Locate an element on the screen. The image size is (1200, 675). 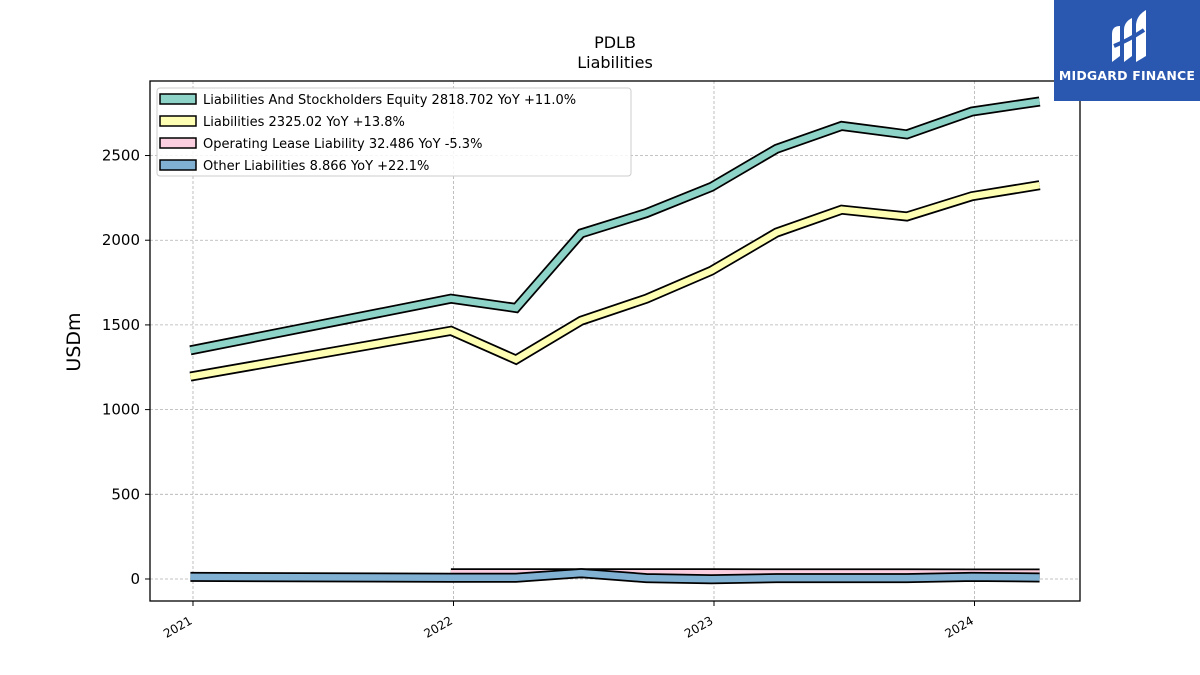
y-axis-label: USDm is located at coordinates (74, 341).